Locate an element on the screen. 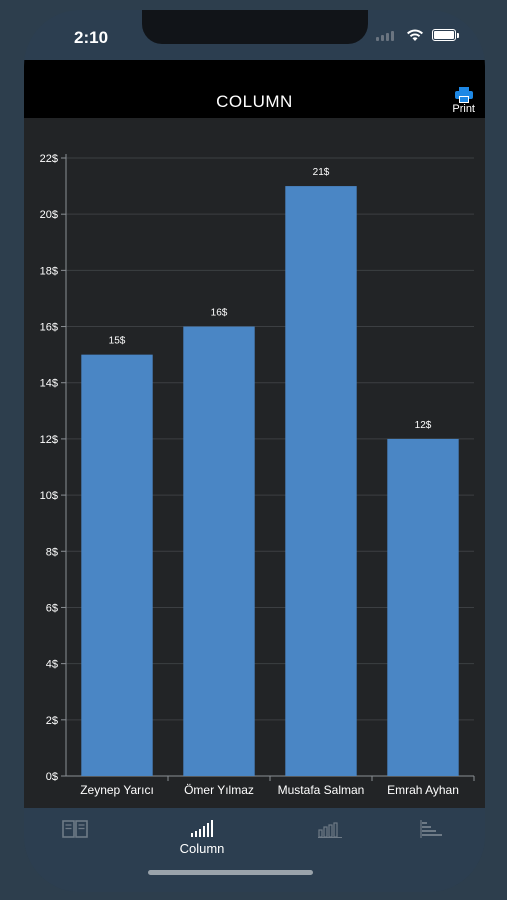 The height and width of the screenshot is (900, 507). category-label: Ömer Yılmaz is located at coordinates (219, 790).